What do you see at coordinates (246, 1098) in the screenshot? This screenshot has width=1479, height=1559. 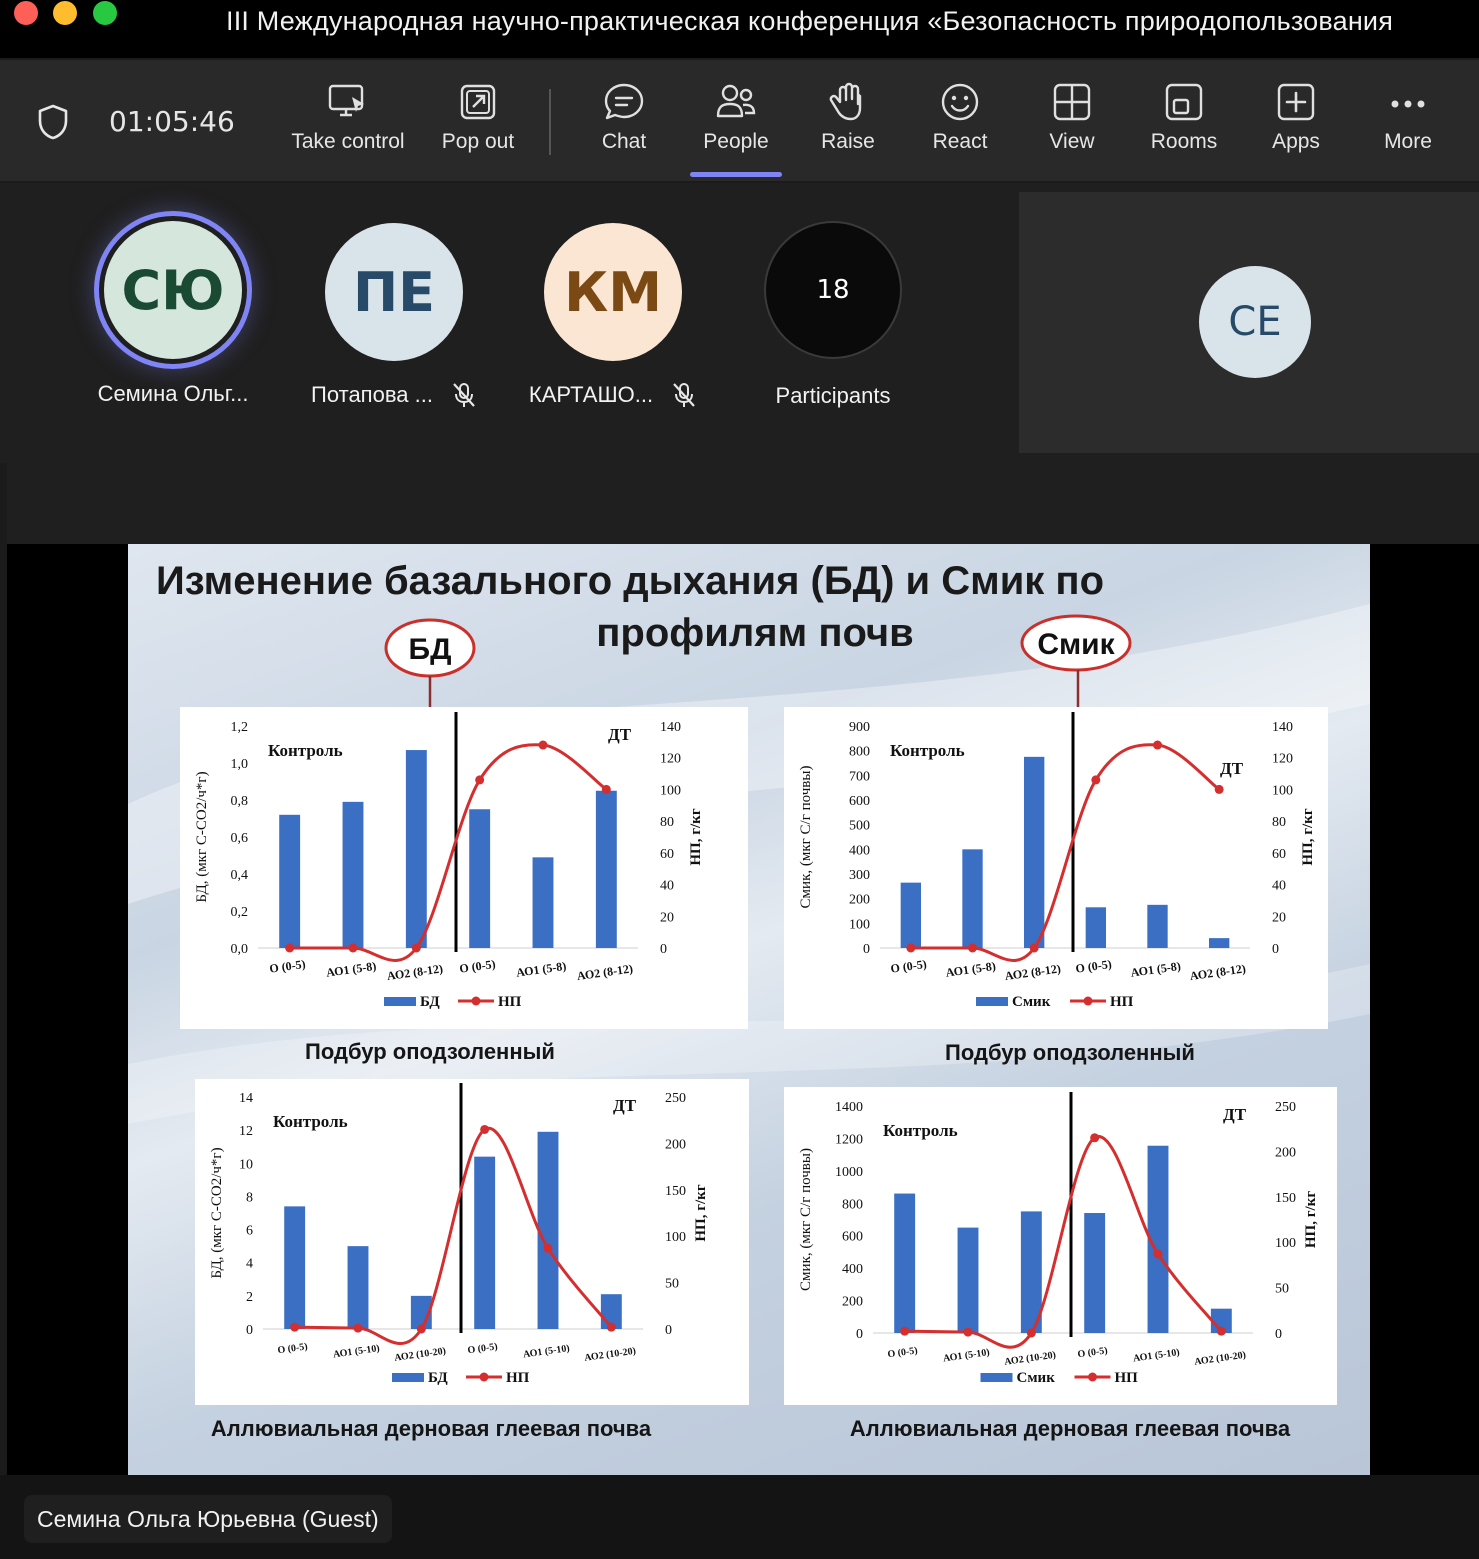 I see `y-tick-label: 14` at bounding box center [246, 1098].